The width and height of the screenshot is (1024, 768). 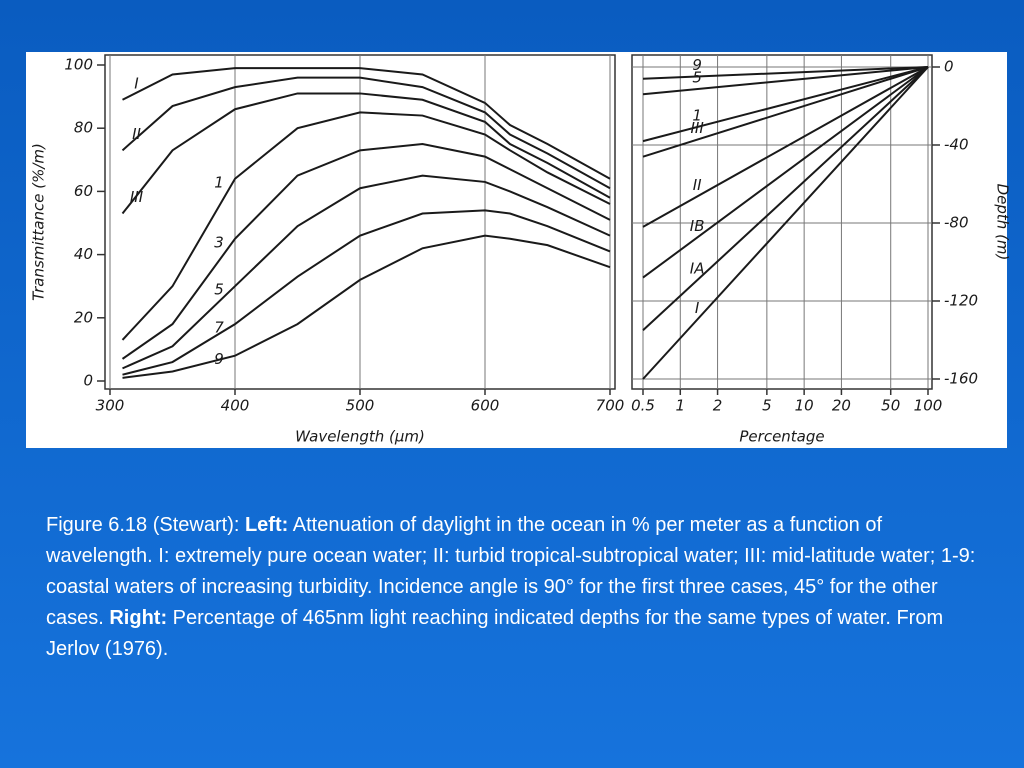 What do you see at coordinates (1003, 222) in the screenshot?
I see `y-axis-label: Depth (m)` at bounding box center [1003, 222].